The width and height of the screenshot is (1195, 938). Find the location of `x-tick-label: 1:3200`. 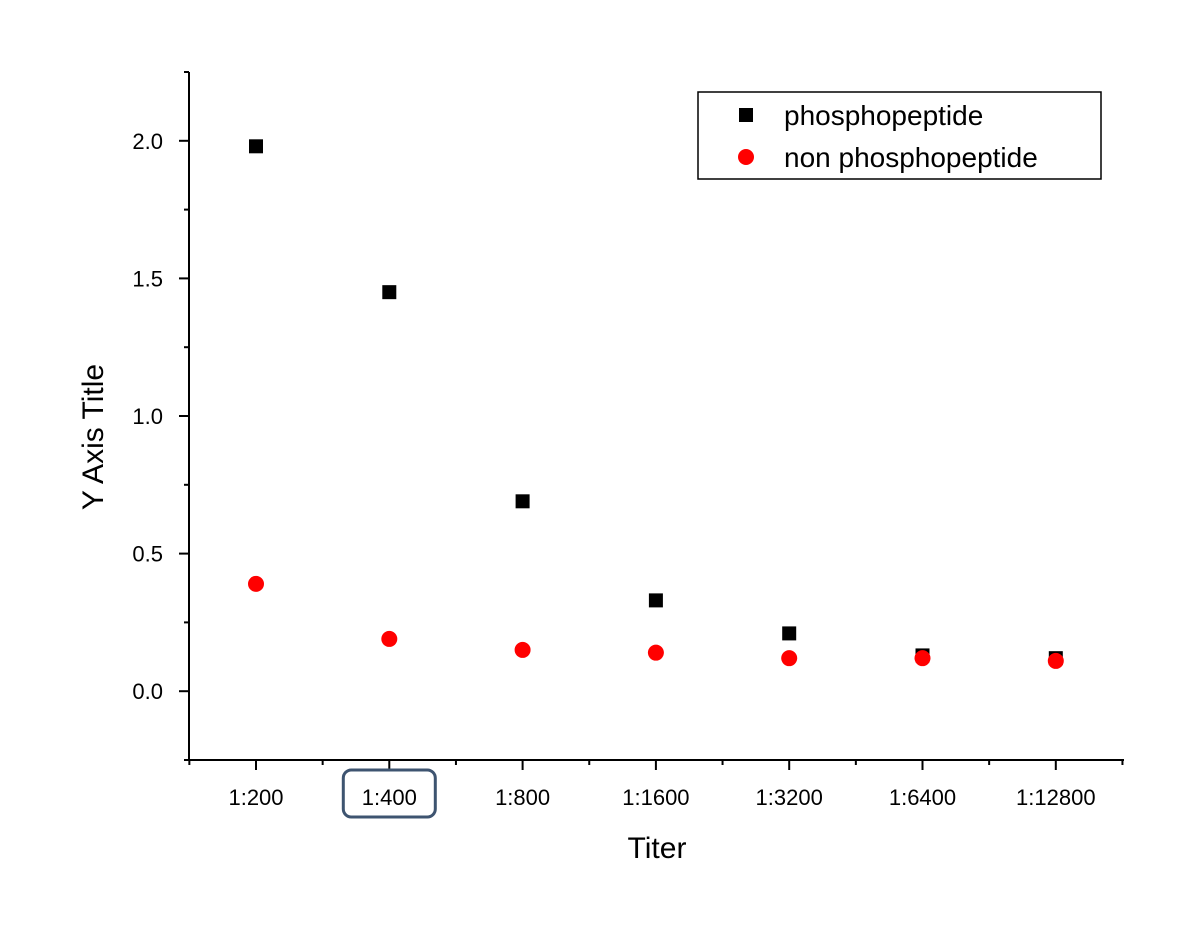

x-tick-label: 1:3200 is located at coordinates (789, 797).